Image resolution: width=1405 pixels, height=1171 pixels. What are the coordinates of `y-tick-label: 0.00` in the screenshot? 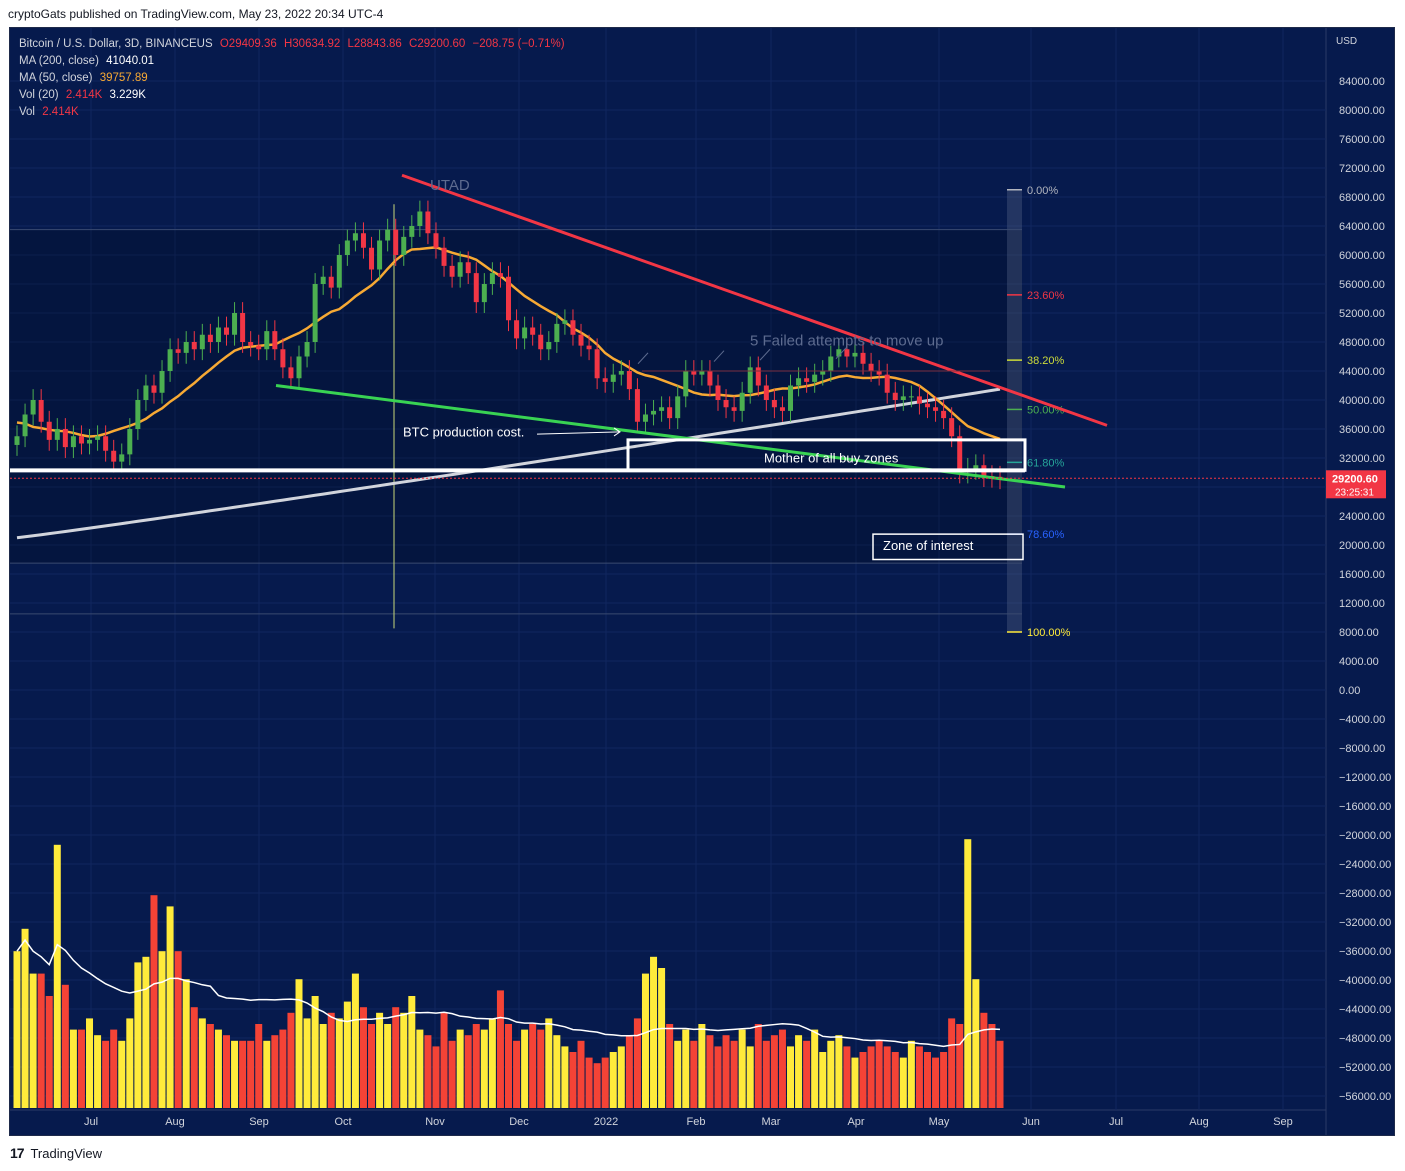 It's located at (1349, 691).